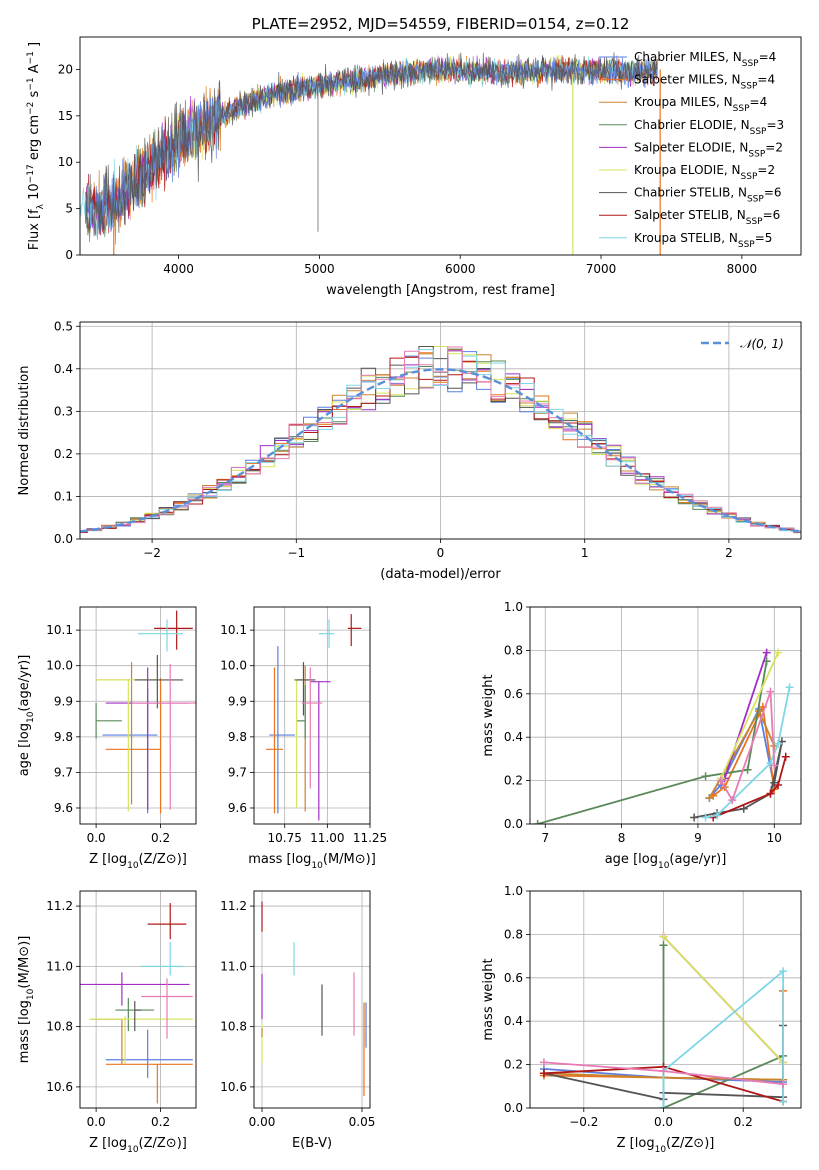 This screenshot has height=1170, width=819. I want to click on x-tick-label: −0.2, so click(583, 1122).